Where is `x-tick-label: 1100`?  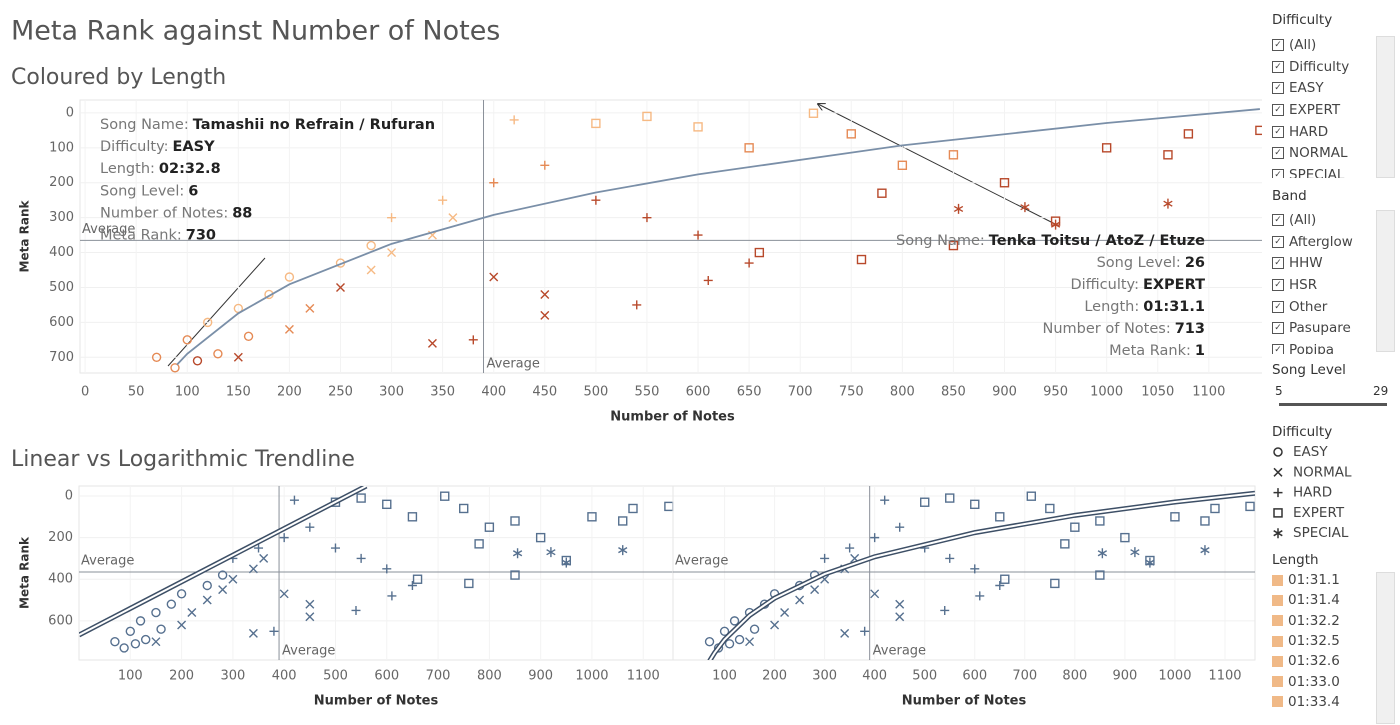
x-tick-label: 1100 is located at coordinates (643, 676).